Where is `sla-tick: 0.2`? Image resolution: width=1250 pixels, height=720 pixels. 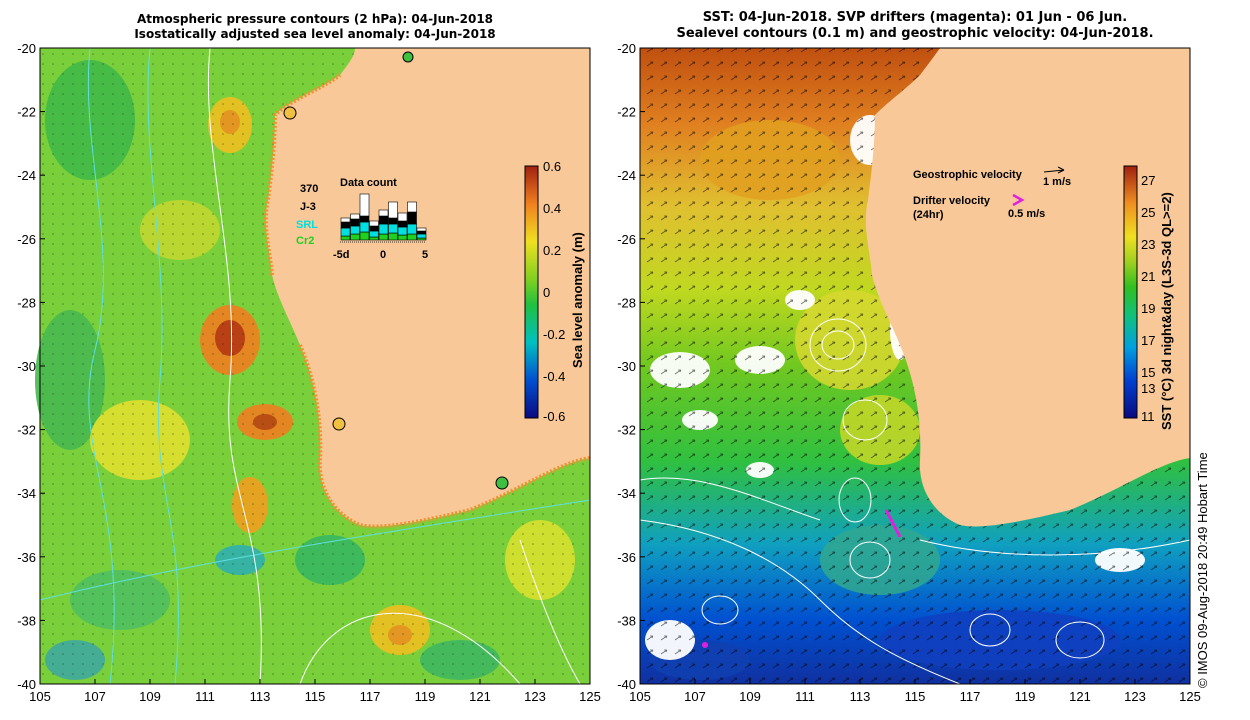
sla-tick: 0.2 is located at coordinates (552, 250).